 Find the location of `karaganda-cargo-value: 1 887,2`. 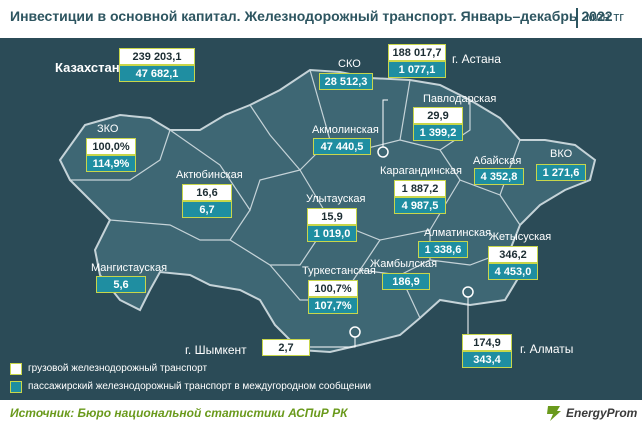

karaganda-cargo-value: 1 887,2 is located at coordinates (420, 188).